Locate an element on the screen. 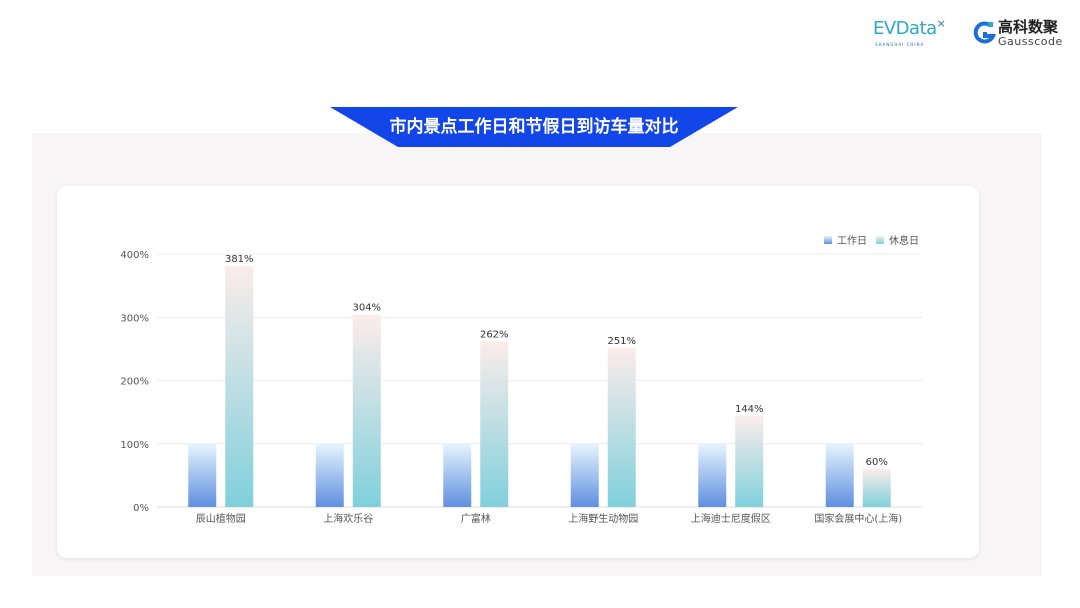  y-tick-label: 200% is located at coordinates (134, 382).